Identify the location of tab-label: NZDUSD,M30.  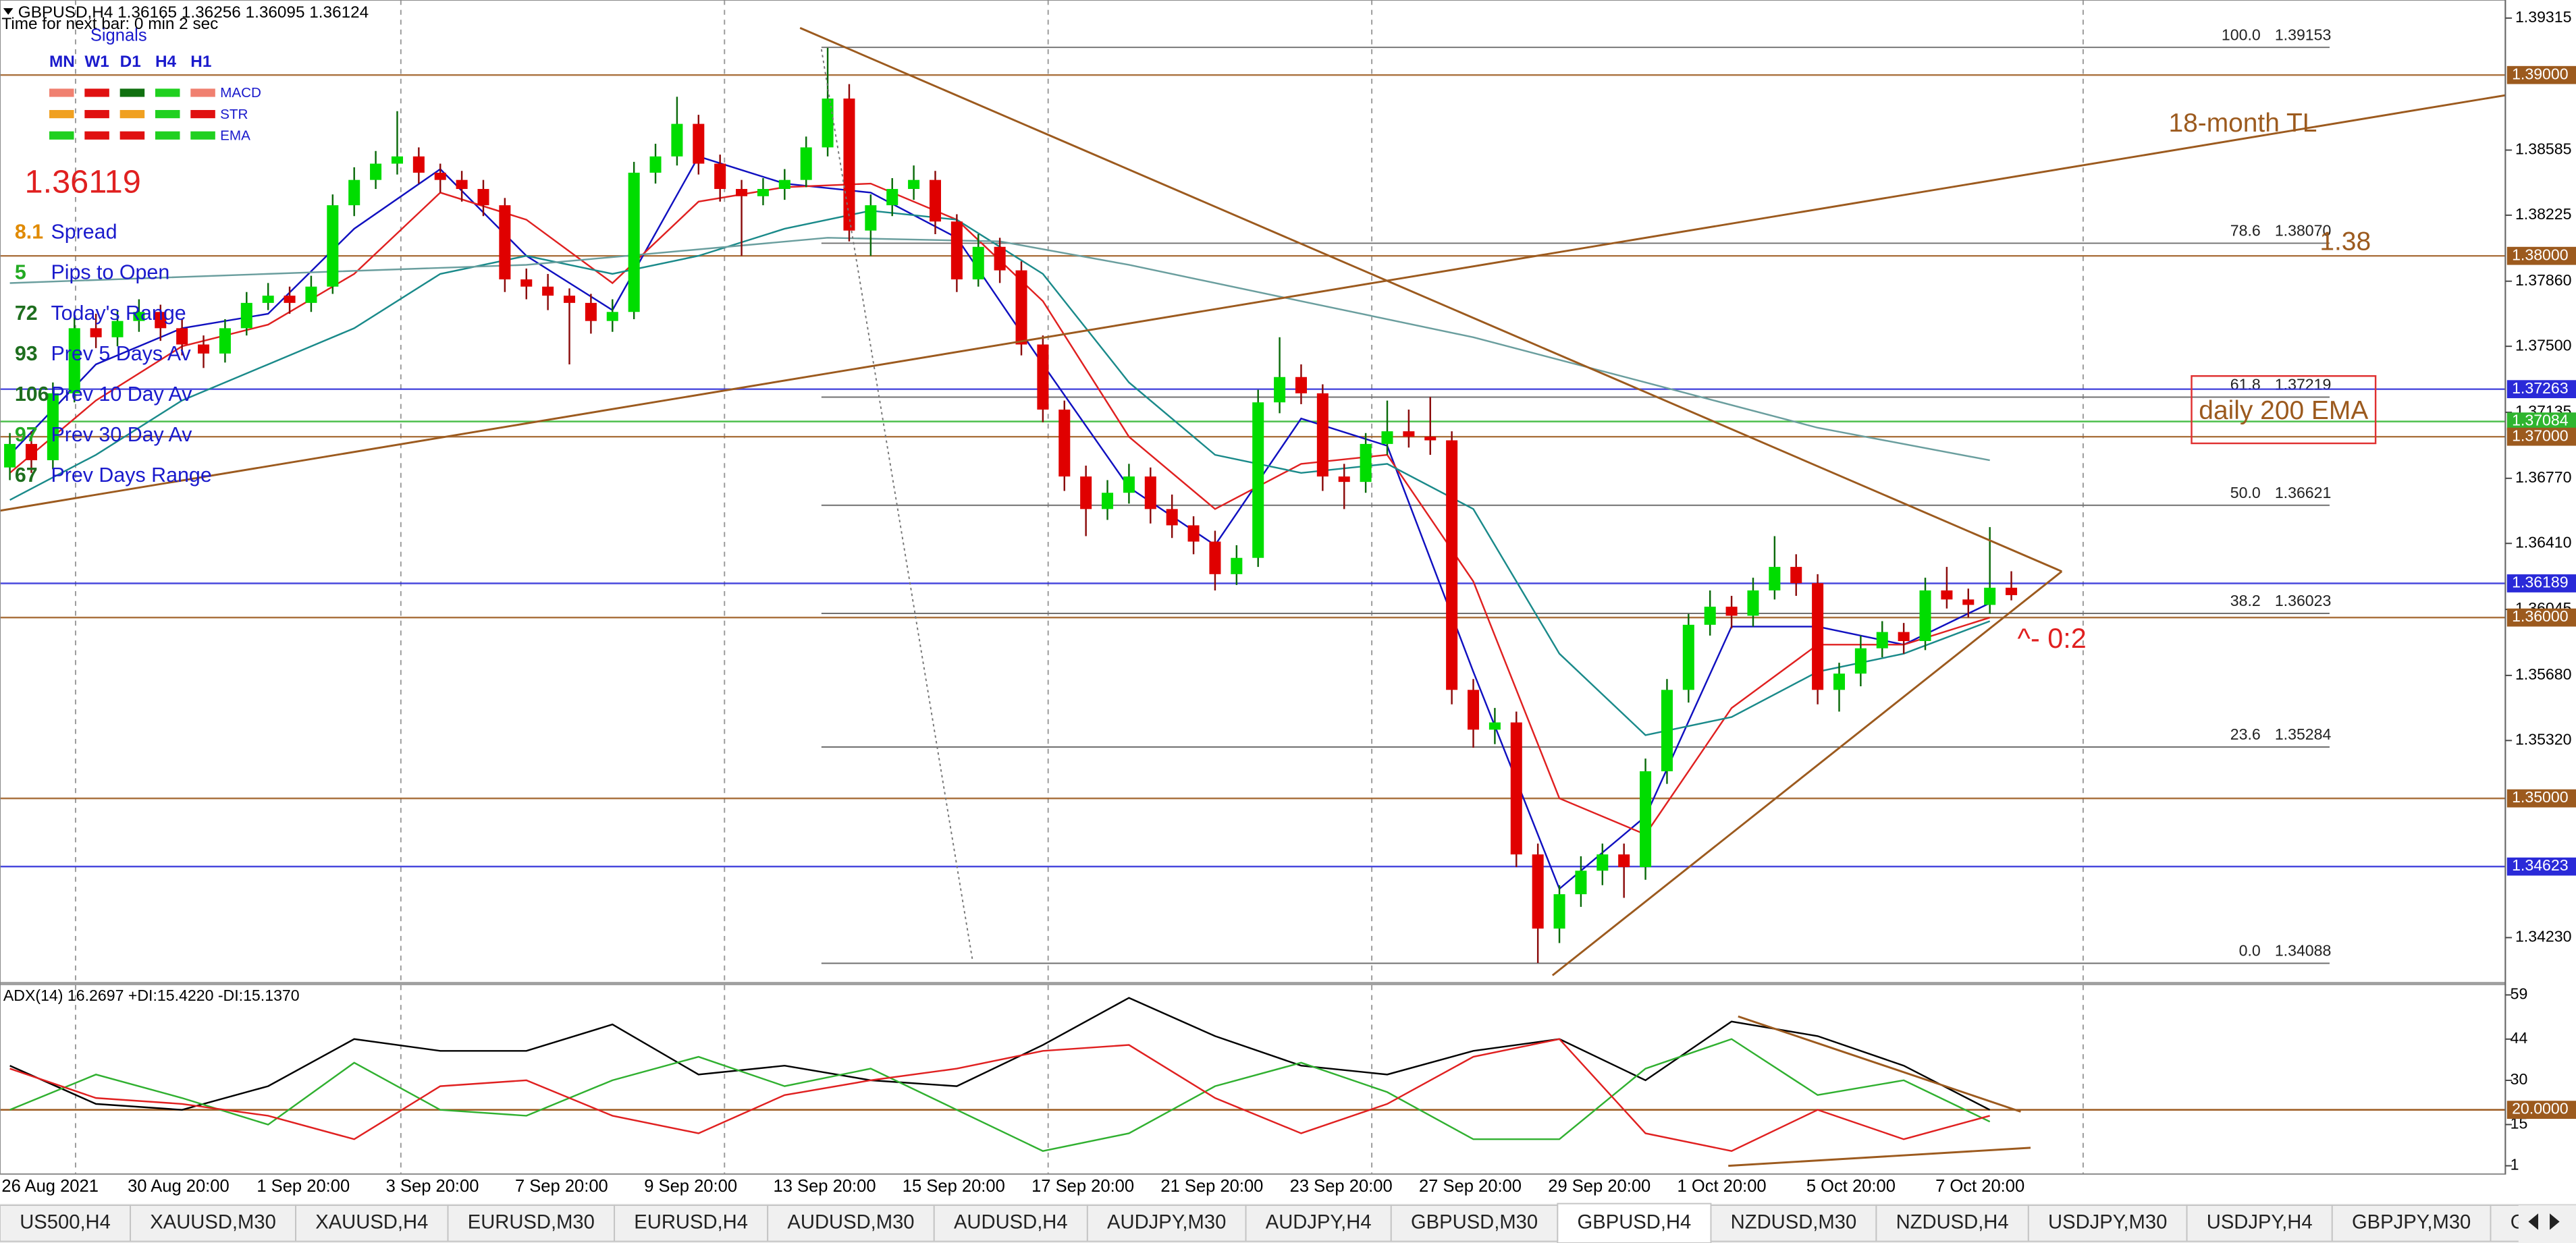
(1794, 1223).